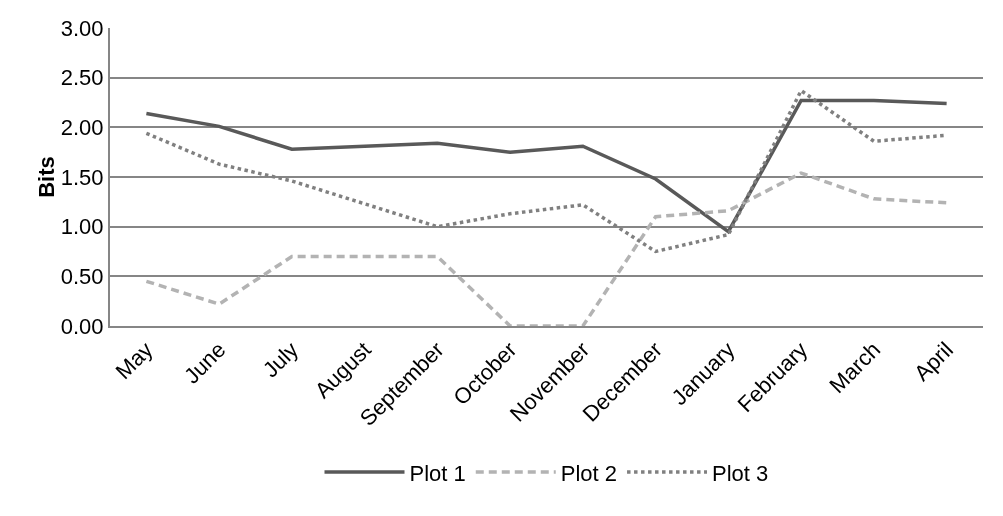  What do you see at coordinates (82, 177) in the screenshot?
I see `y-tick-label: 1.50` at bounding box center [82, 177].